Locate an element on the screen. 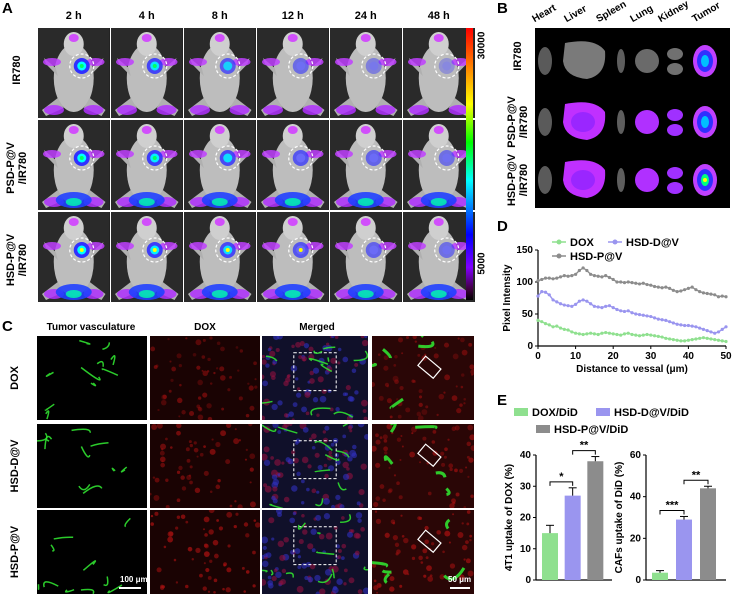 The image size is (736, 595). y-tick-label: 100 is located at coordinates (524, 282).